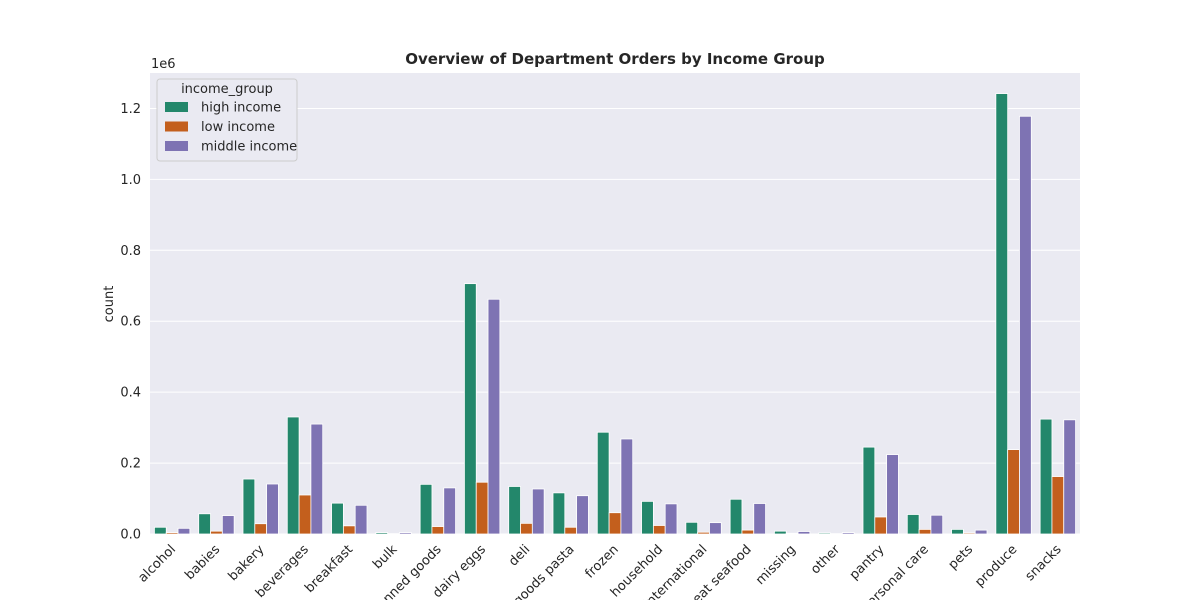  What do you see at coordinates (893, 494) in the screenshot?
I see `bar-middle-income-pantry` at bounding box center [893, 494].